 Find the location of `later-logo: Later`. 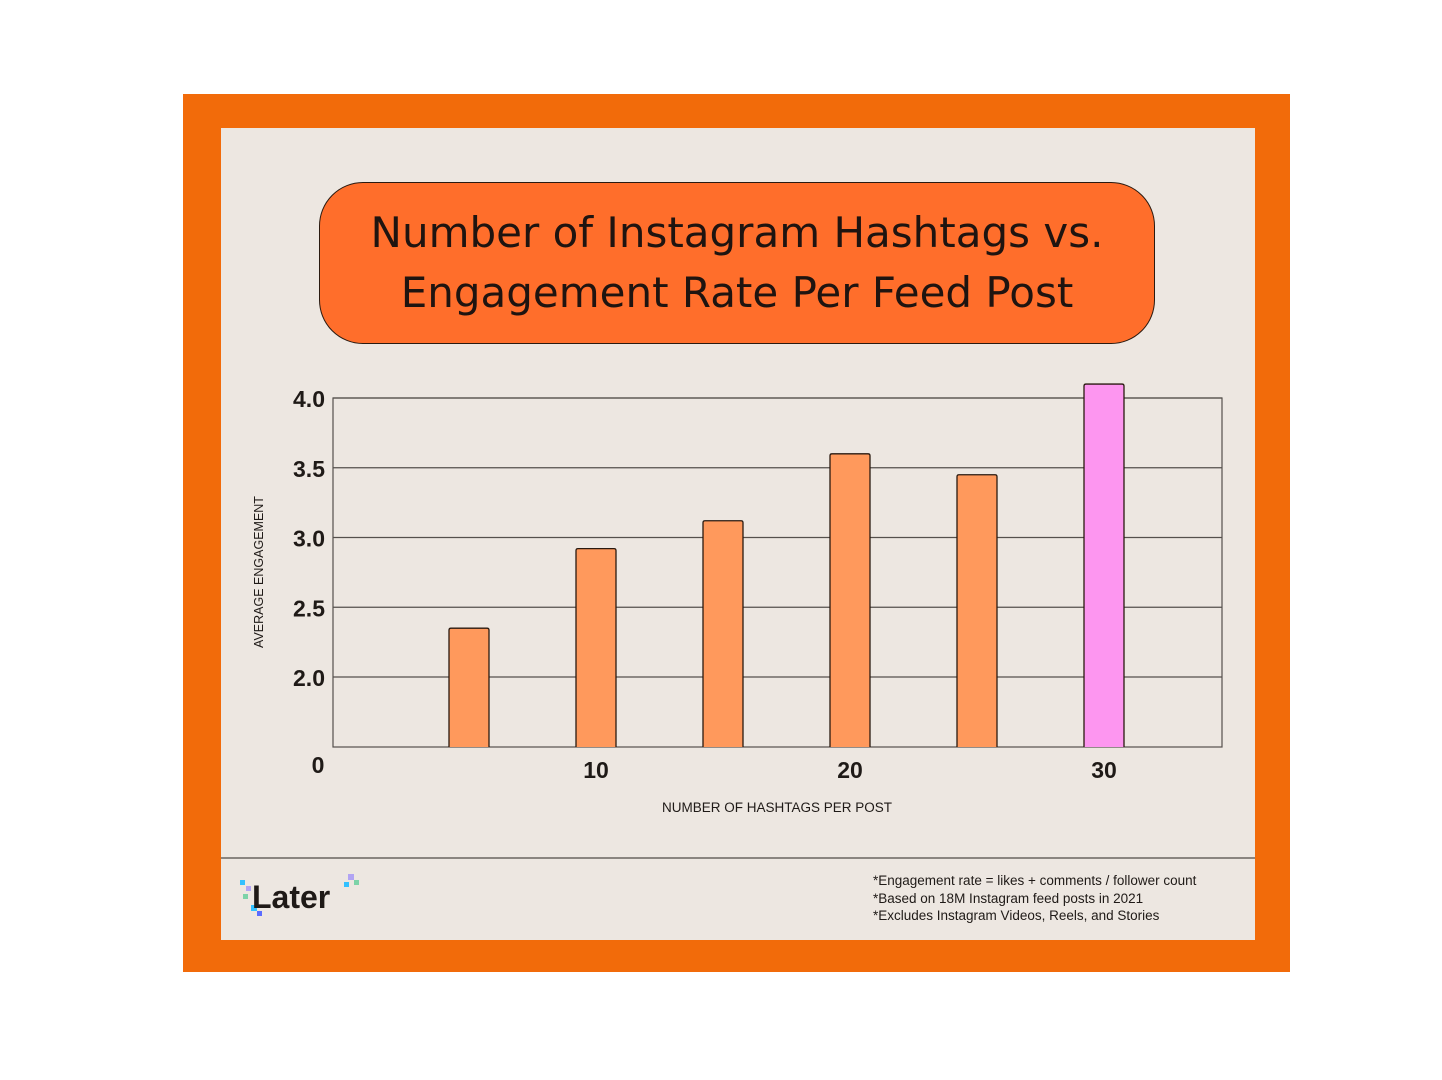

later-logo: Later is located at coordinates (299, 895).